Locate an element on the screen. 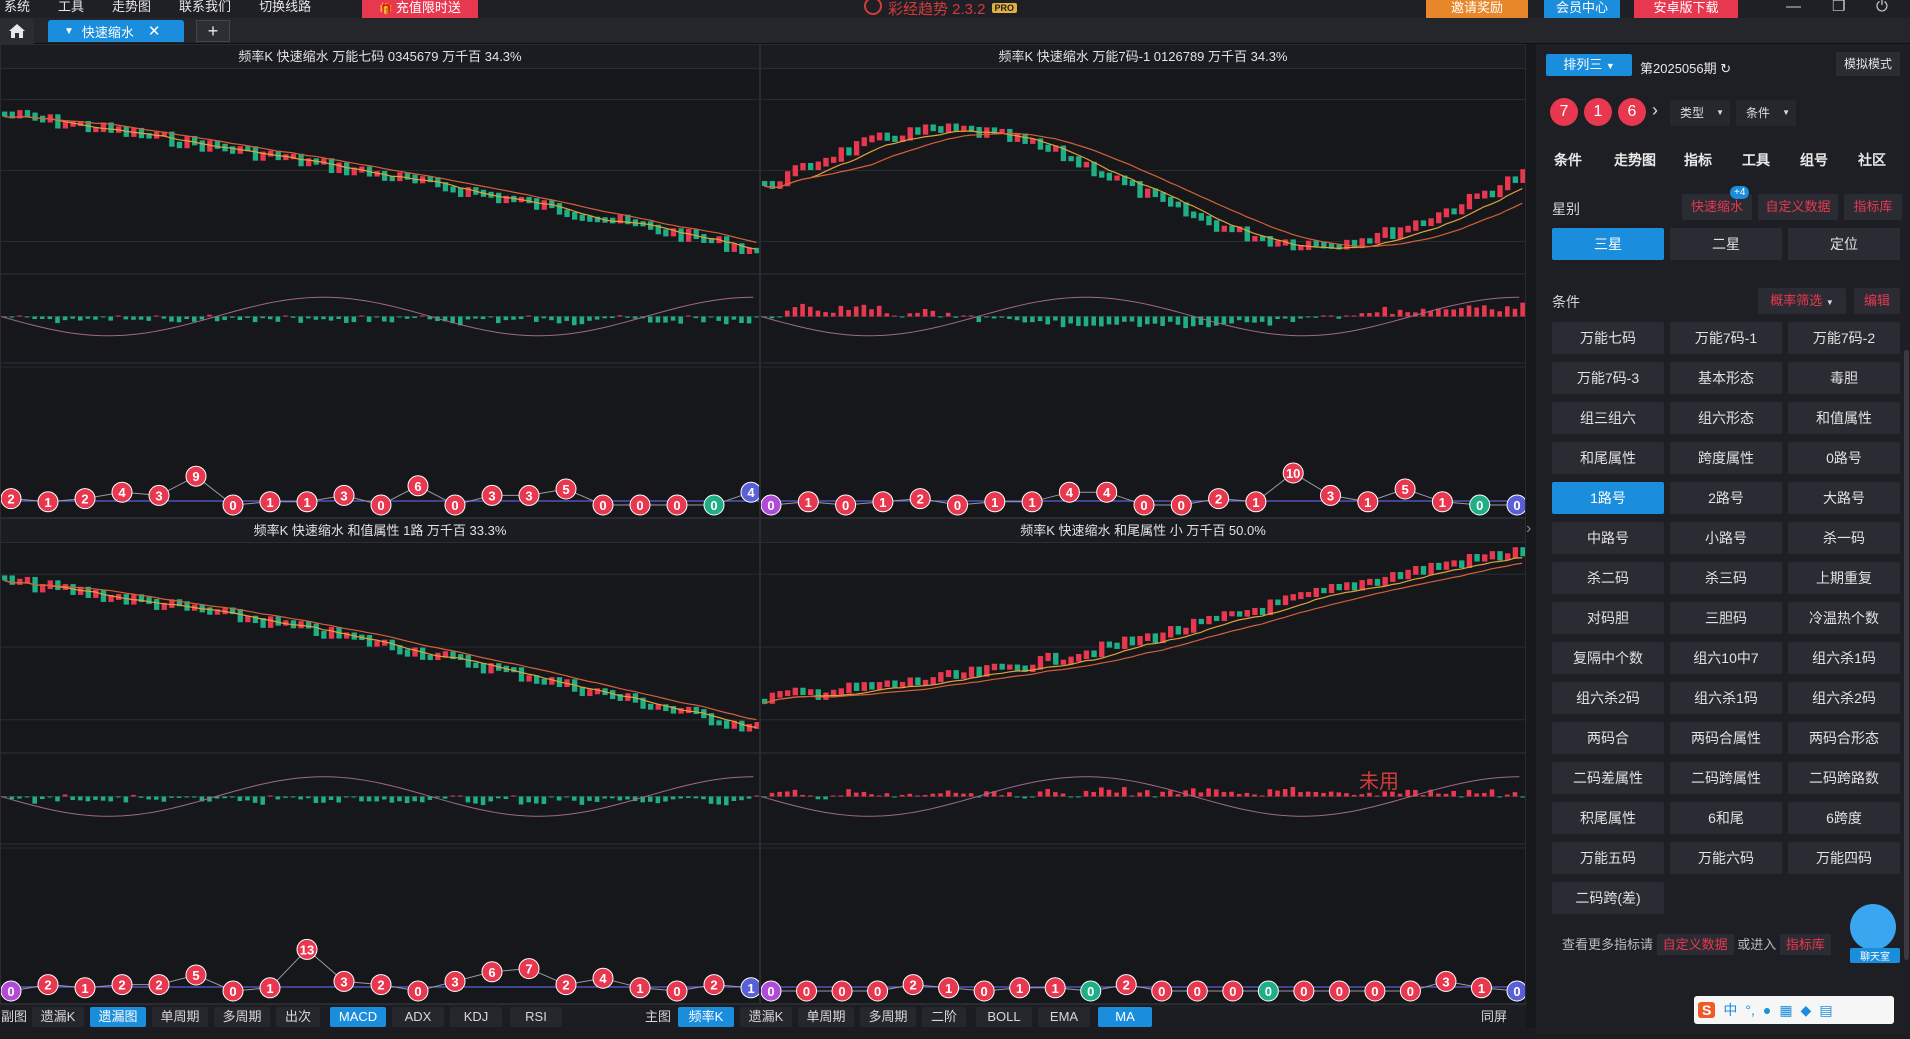 The height and width of the screenshot is (1039, 1910). condition-button: 二码跨路数 is located at coordinates (1844, 778).